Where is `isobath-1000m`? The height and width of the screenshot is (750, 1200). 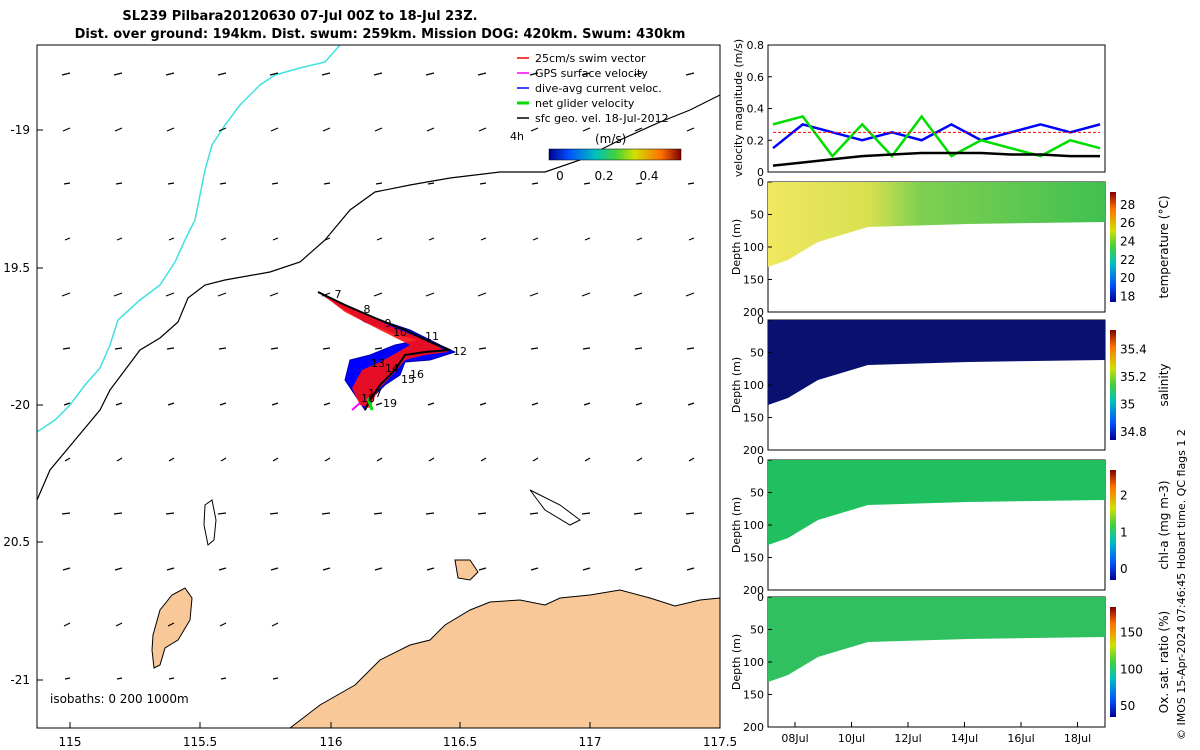 isobath-1000m is located at coordinates (189, 239).